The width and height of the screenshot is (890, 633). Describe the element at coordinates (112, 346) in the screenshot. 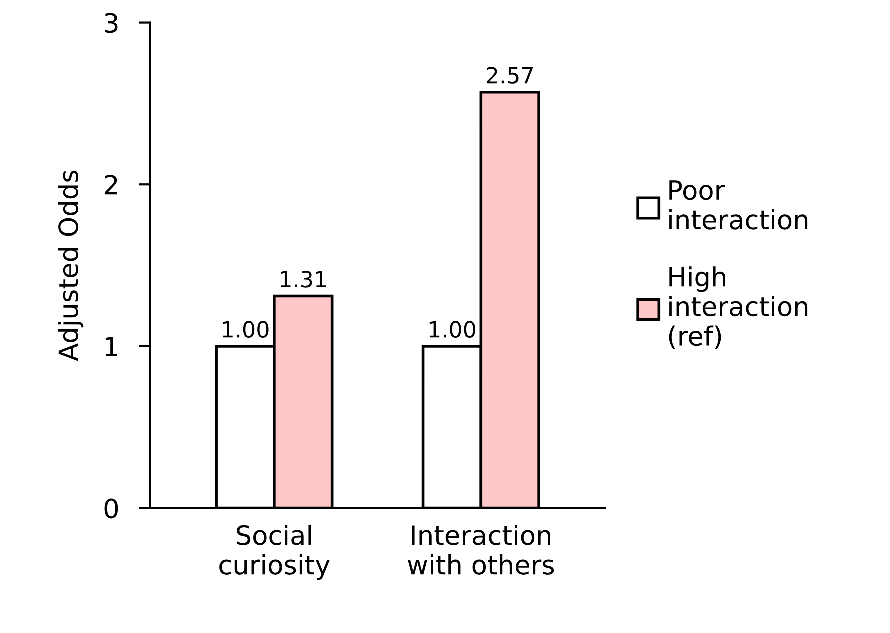

I see `y-tick-label: 1` at that location.